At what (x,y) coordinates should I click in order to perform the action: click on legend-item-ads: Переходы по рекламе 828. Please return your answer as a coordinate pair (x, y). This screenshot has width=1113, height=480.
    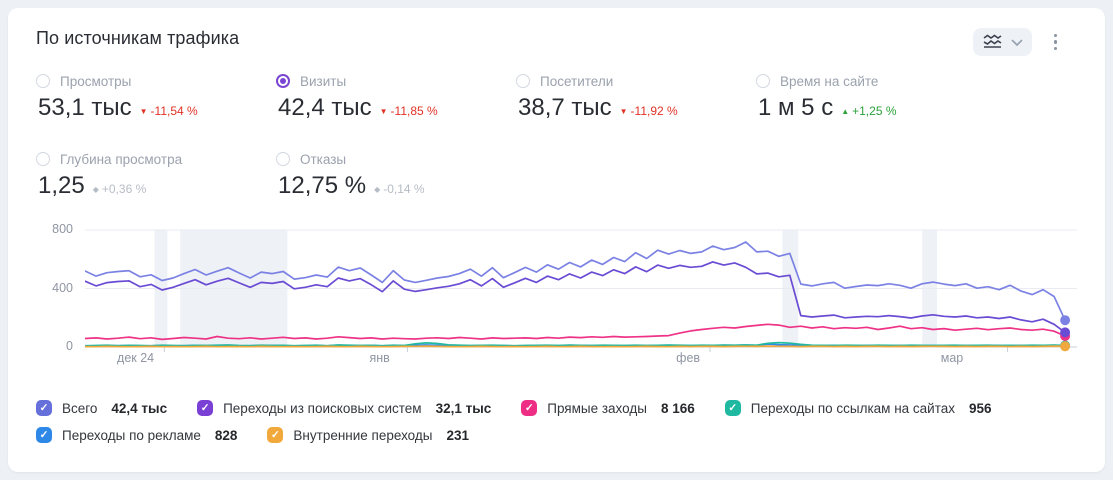
    Looking at the image, I should click on (136, 435).